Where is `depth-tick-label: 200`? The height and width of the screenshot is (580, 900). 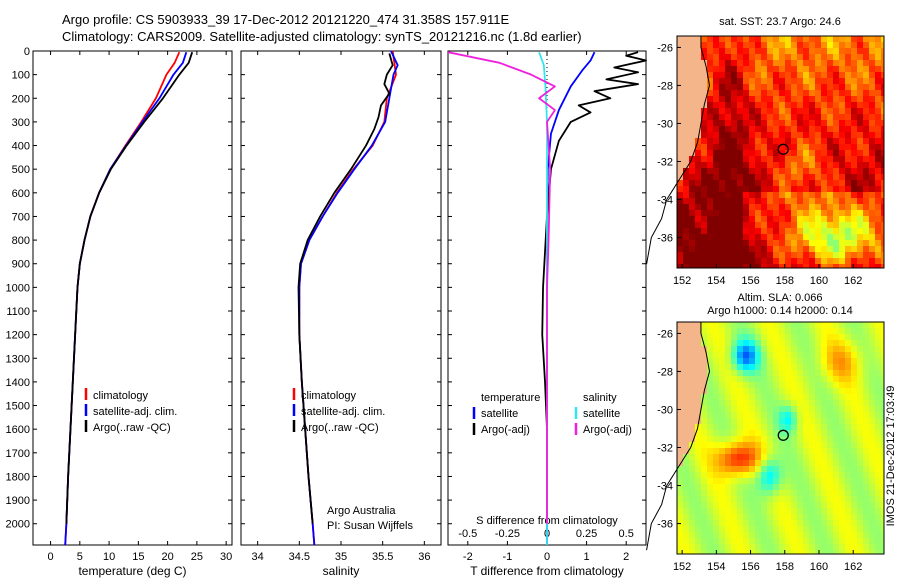 depth-tick-label: 200 is located at coordinates (21, 99).